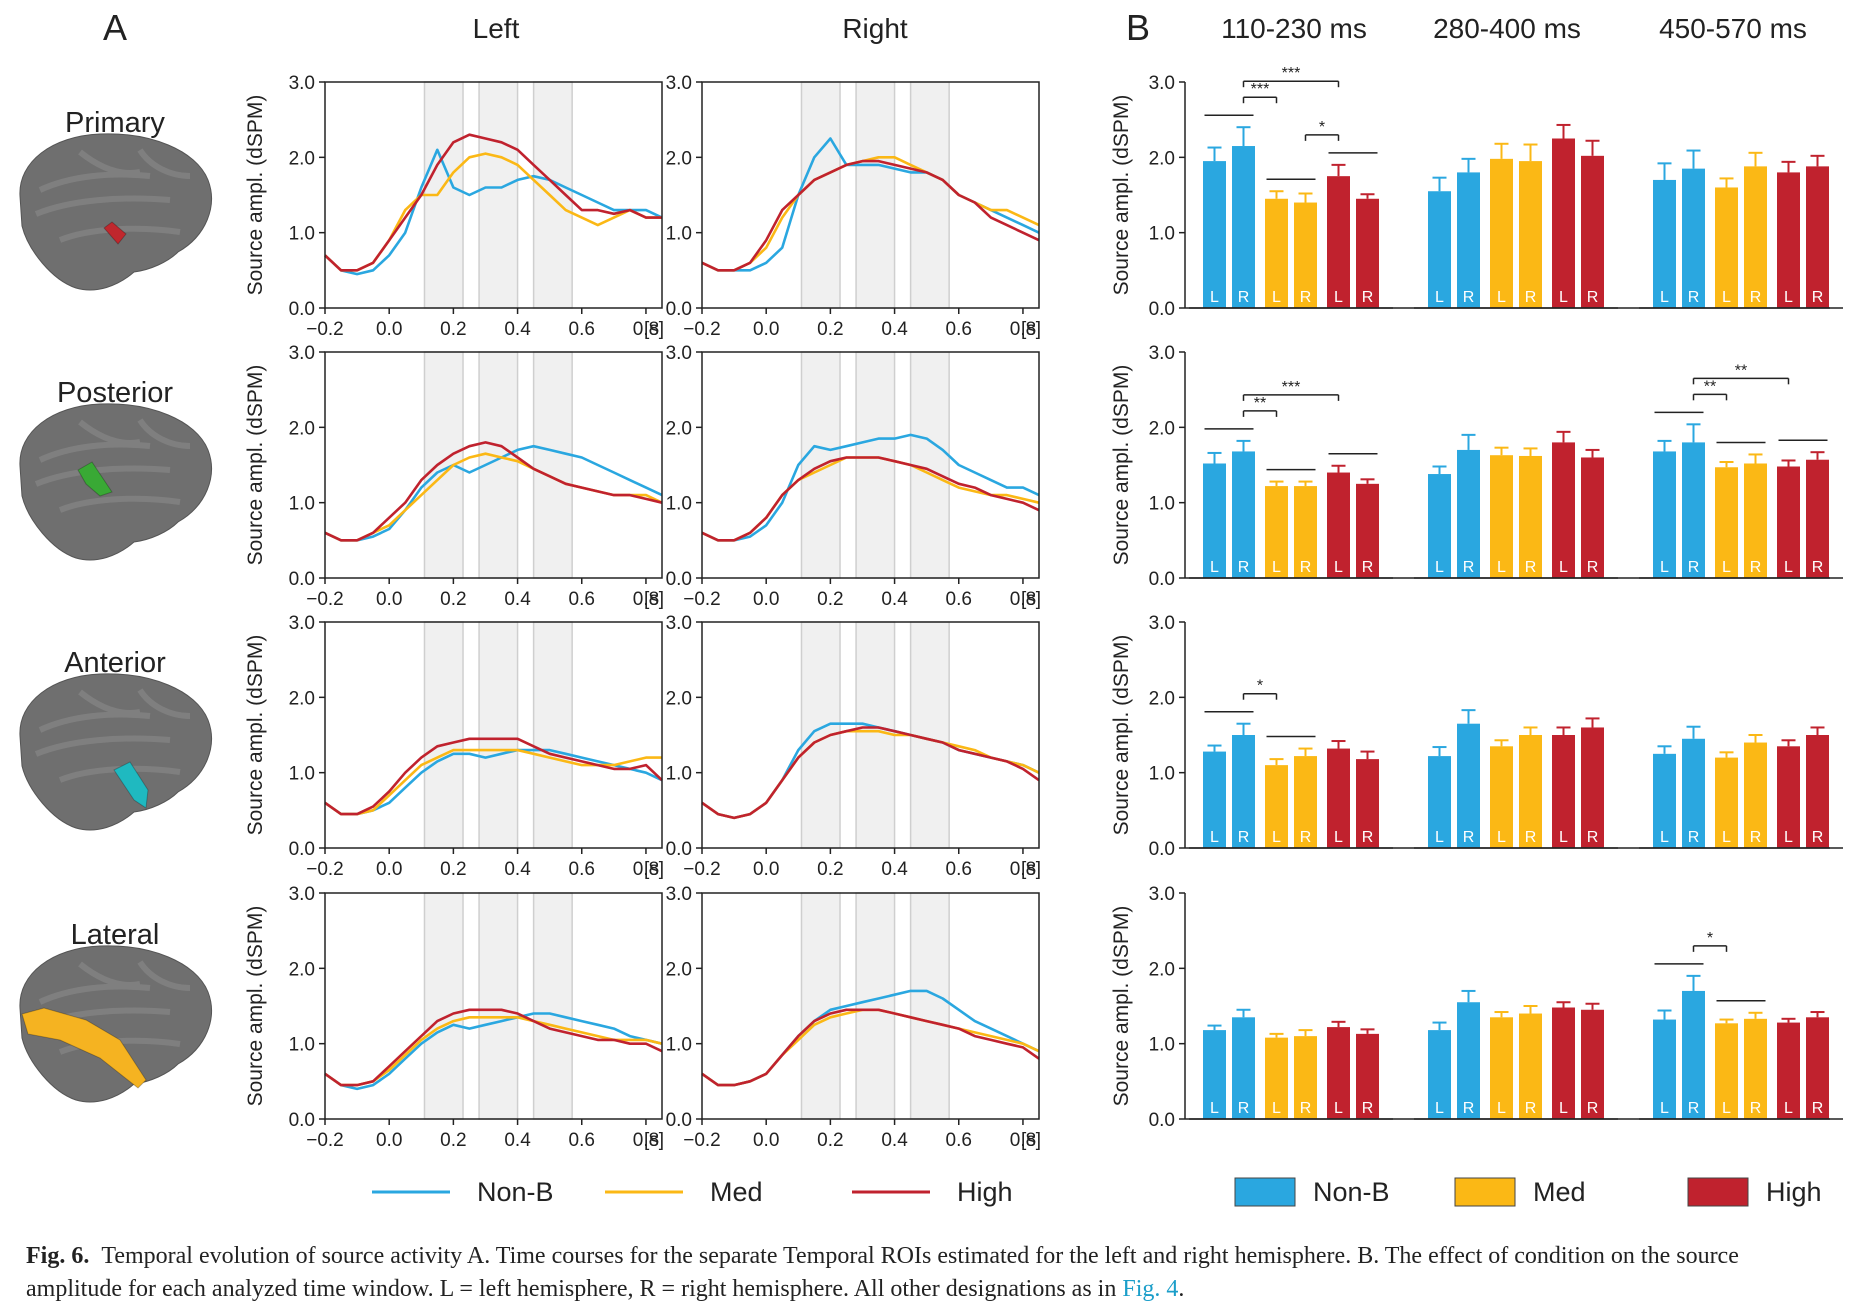  Describe the element at coordinates (684, 1192) in the screenshot. I see `legend-a-item-med: Med` at that location.